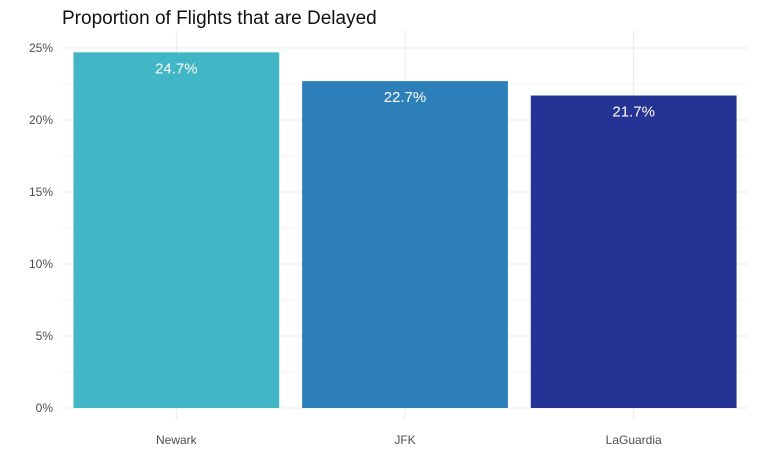  What do you see at coordinates (41, 48) in the screenshot?
I see `y-tick-label: 25%` at bounding box center [41, 48].